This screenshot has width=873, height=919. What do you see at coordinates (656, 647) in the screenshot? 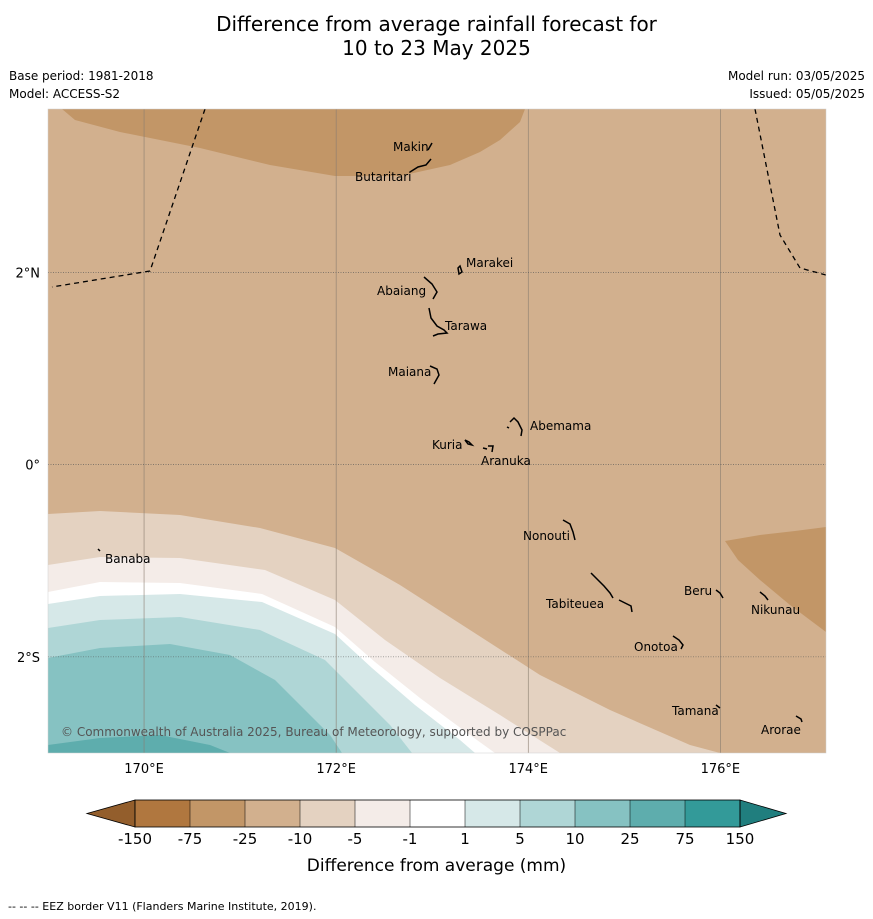
I see `place-label-onotoa: Onotoa` at bounding box center [656, 647].